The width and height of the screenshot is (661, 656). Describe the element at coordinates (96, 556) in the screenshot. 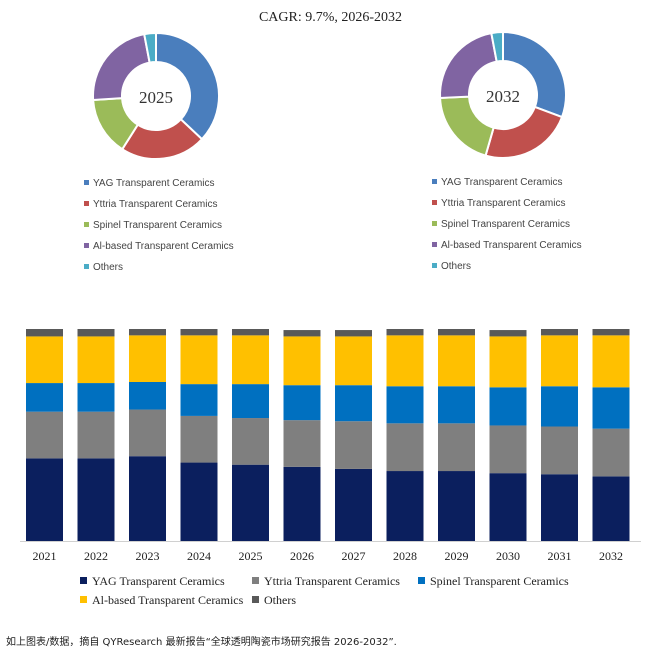

I see `x-tick-label-2022: 2022` at that location.